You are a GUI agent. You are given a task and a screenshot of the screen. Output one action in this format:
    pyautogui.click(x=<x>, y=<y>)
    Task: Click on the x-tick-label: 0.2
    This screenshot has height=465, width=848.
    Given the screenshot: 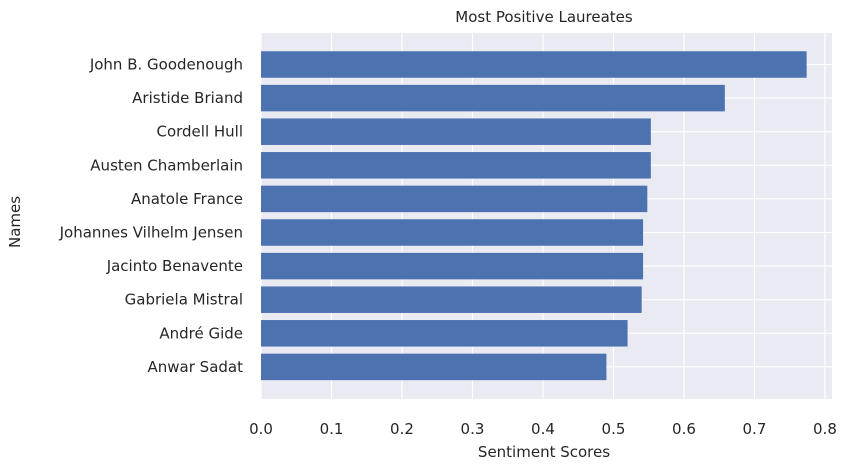 What is the action you would take?
    pyautogui.click(x=402, y=429)
    